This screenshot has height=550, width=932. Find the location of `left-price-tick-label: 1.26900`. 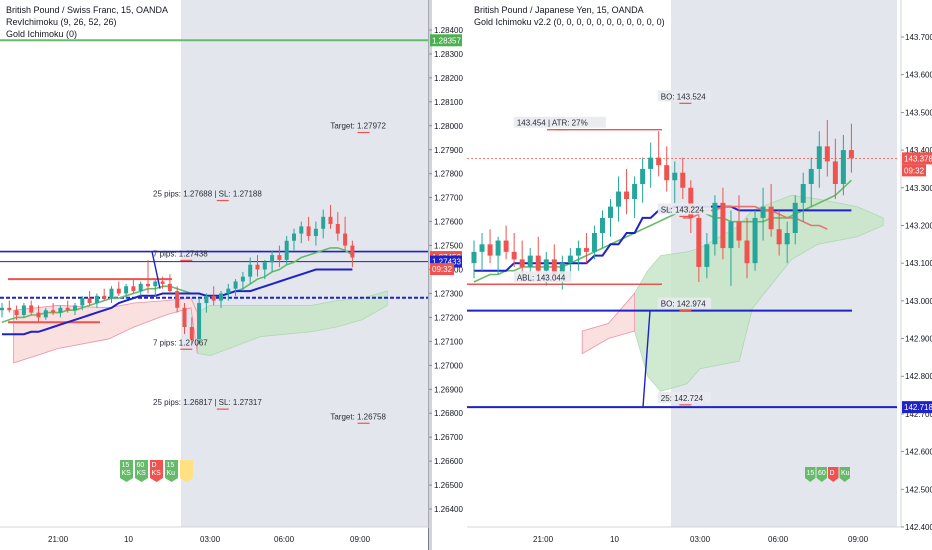

left-price-tick-label: 1.26900 is located at coordinates (448, 389).